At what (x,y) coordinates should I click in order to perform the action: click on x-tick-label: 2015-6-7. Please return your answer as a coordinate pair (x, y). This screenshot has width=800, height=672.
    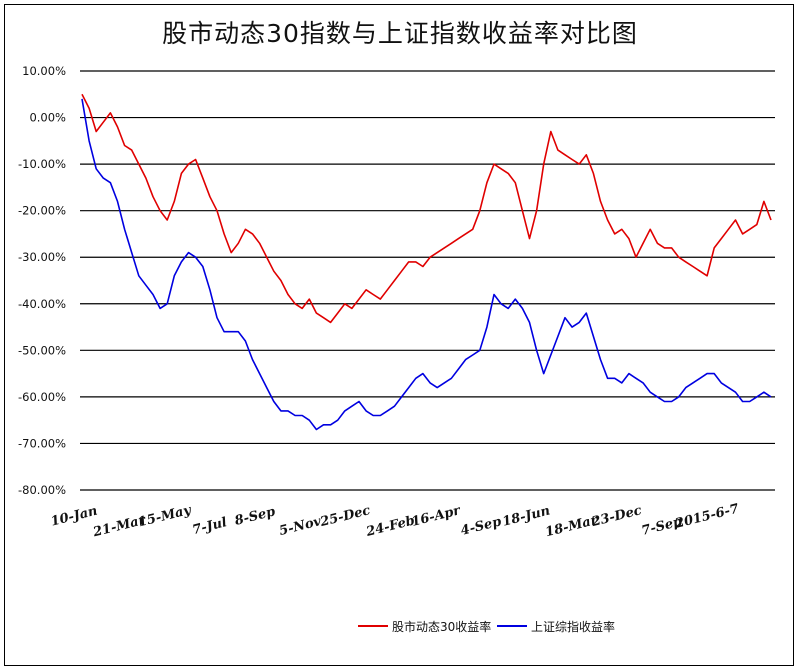
    Looking at the image, I should click on (707, 516).